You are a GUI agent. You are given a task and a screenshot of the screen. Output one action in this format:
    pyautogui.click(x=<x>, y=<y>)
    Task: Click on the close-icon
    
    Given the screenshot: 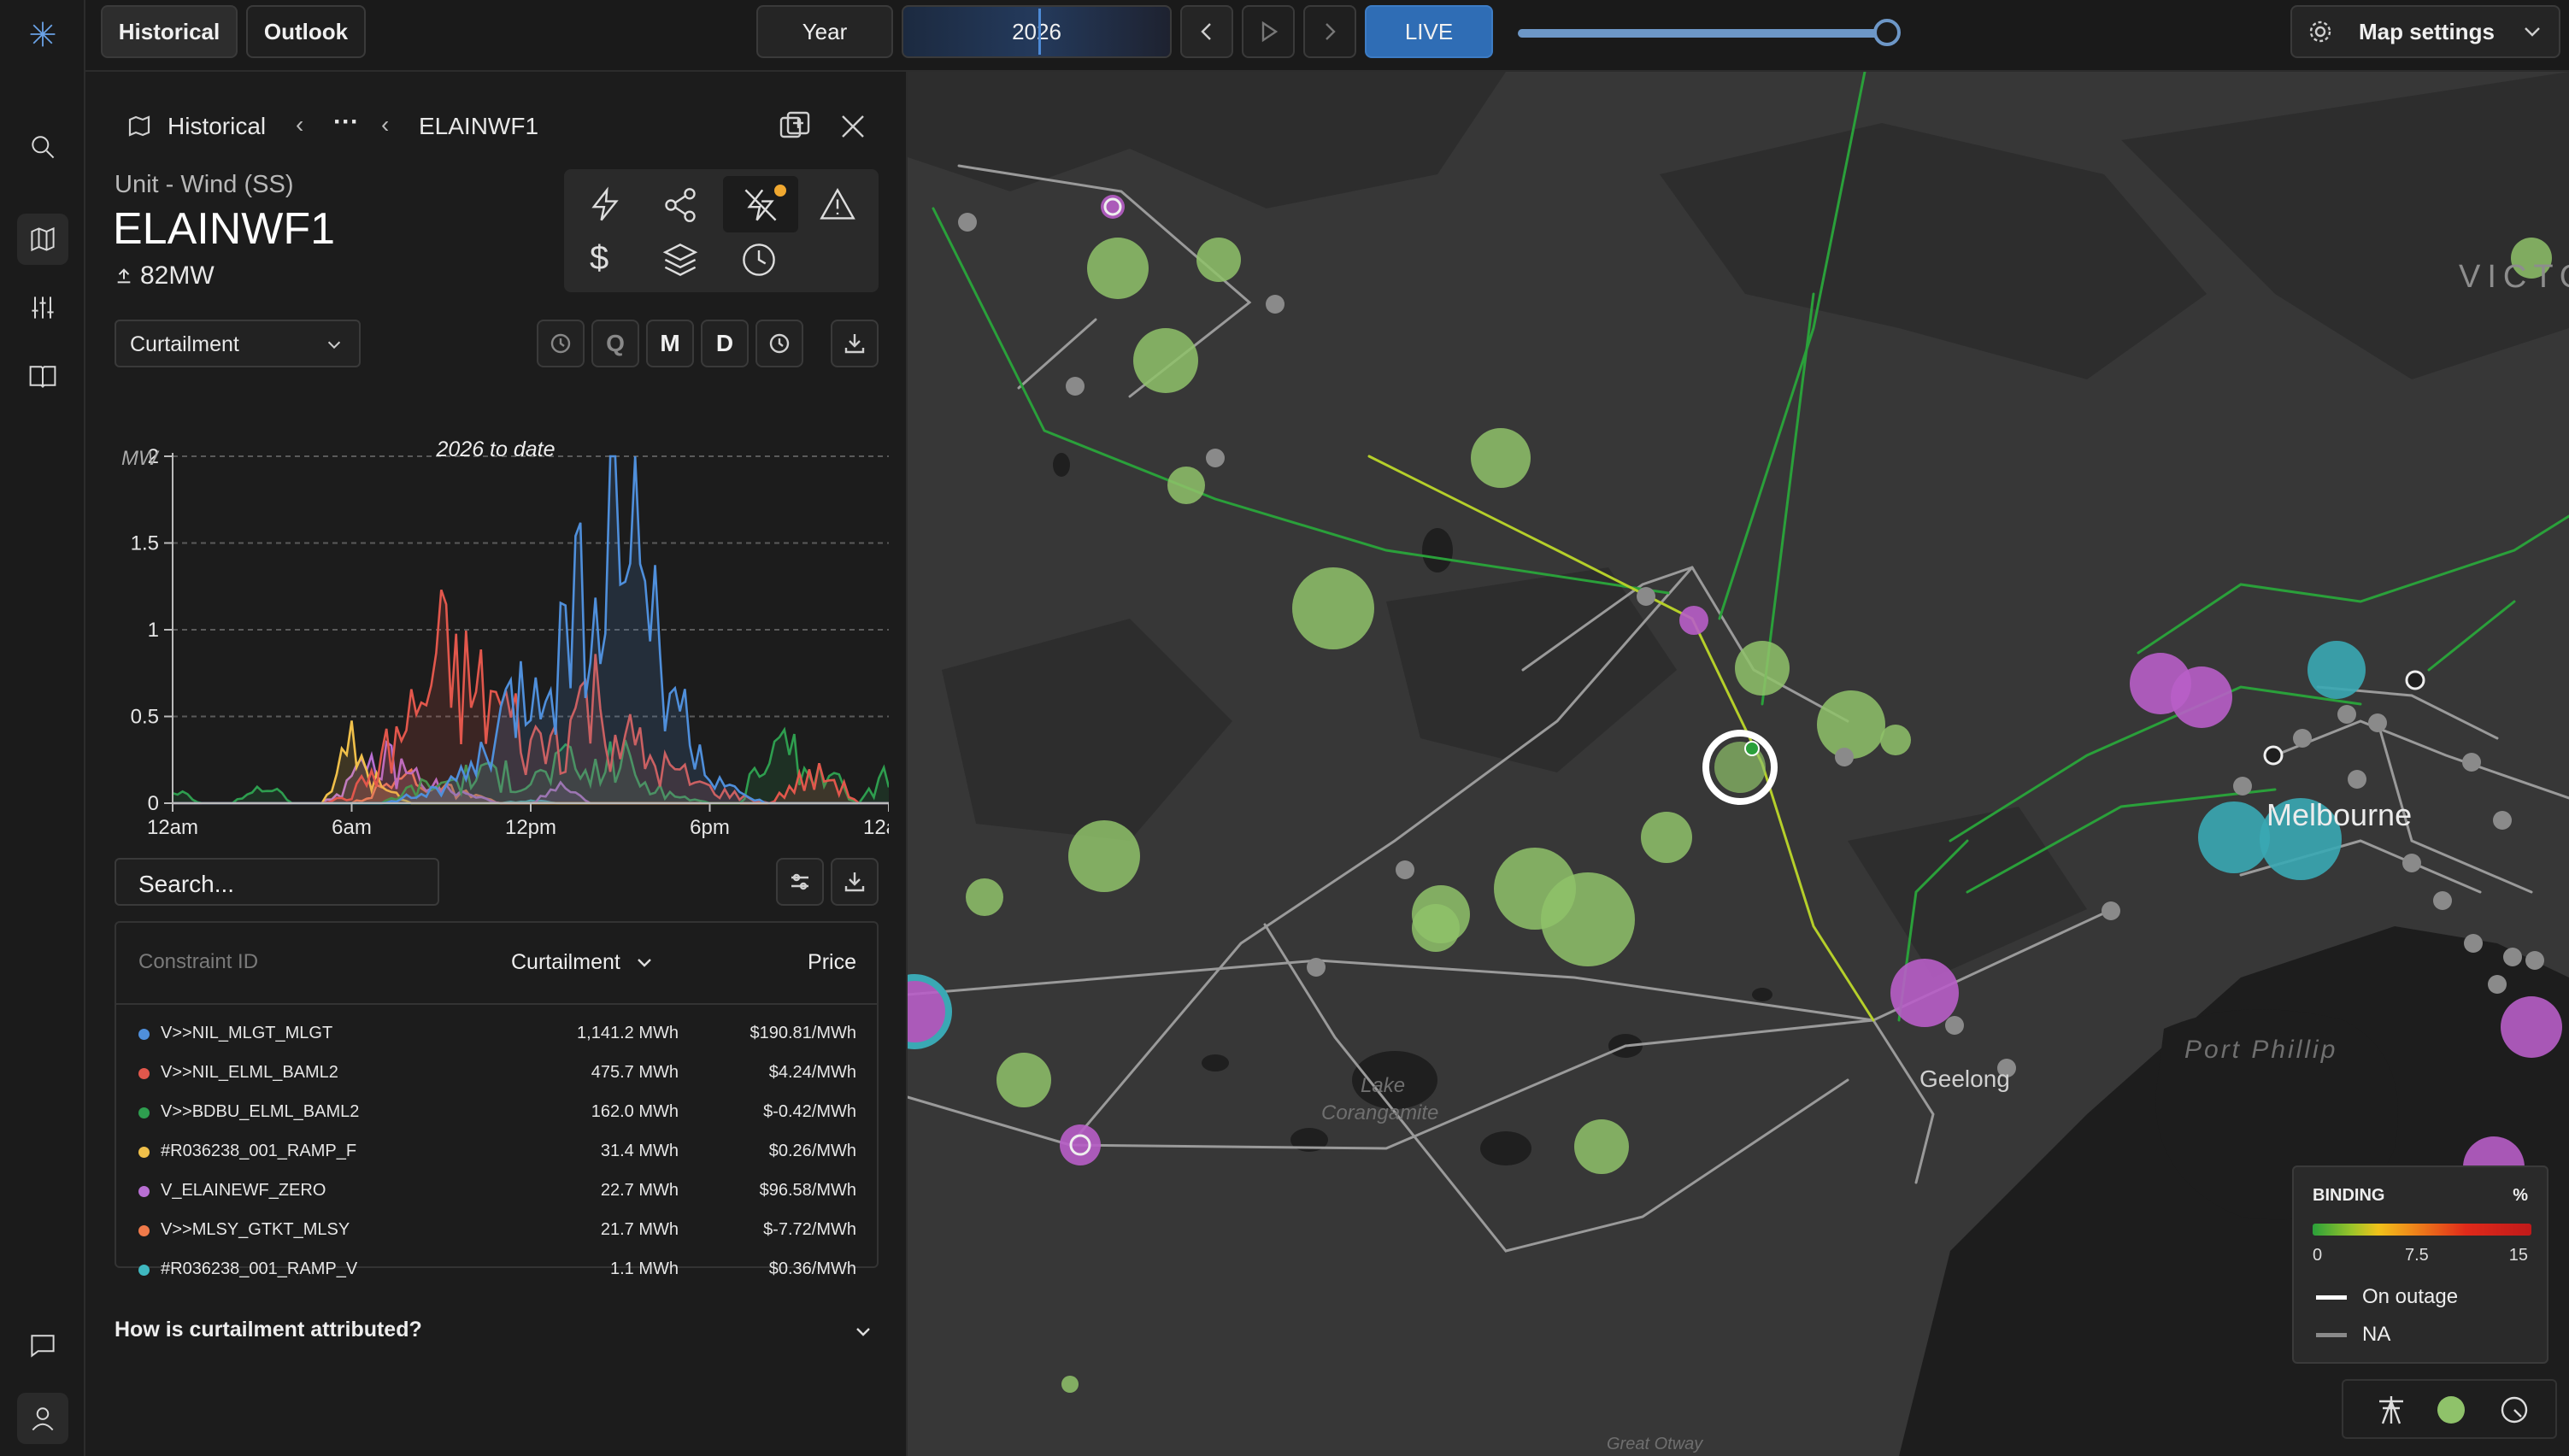 What is the action you would take?
    pyautogui.click(x=853, y=129)
    